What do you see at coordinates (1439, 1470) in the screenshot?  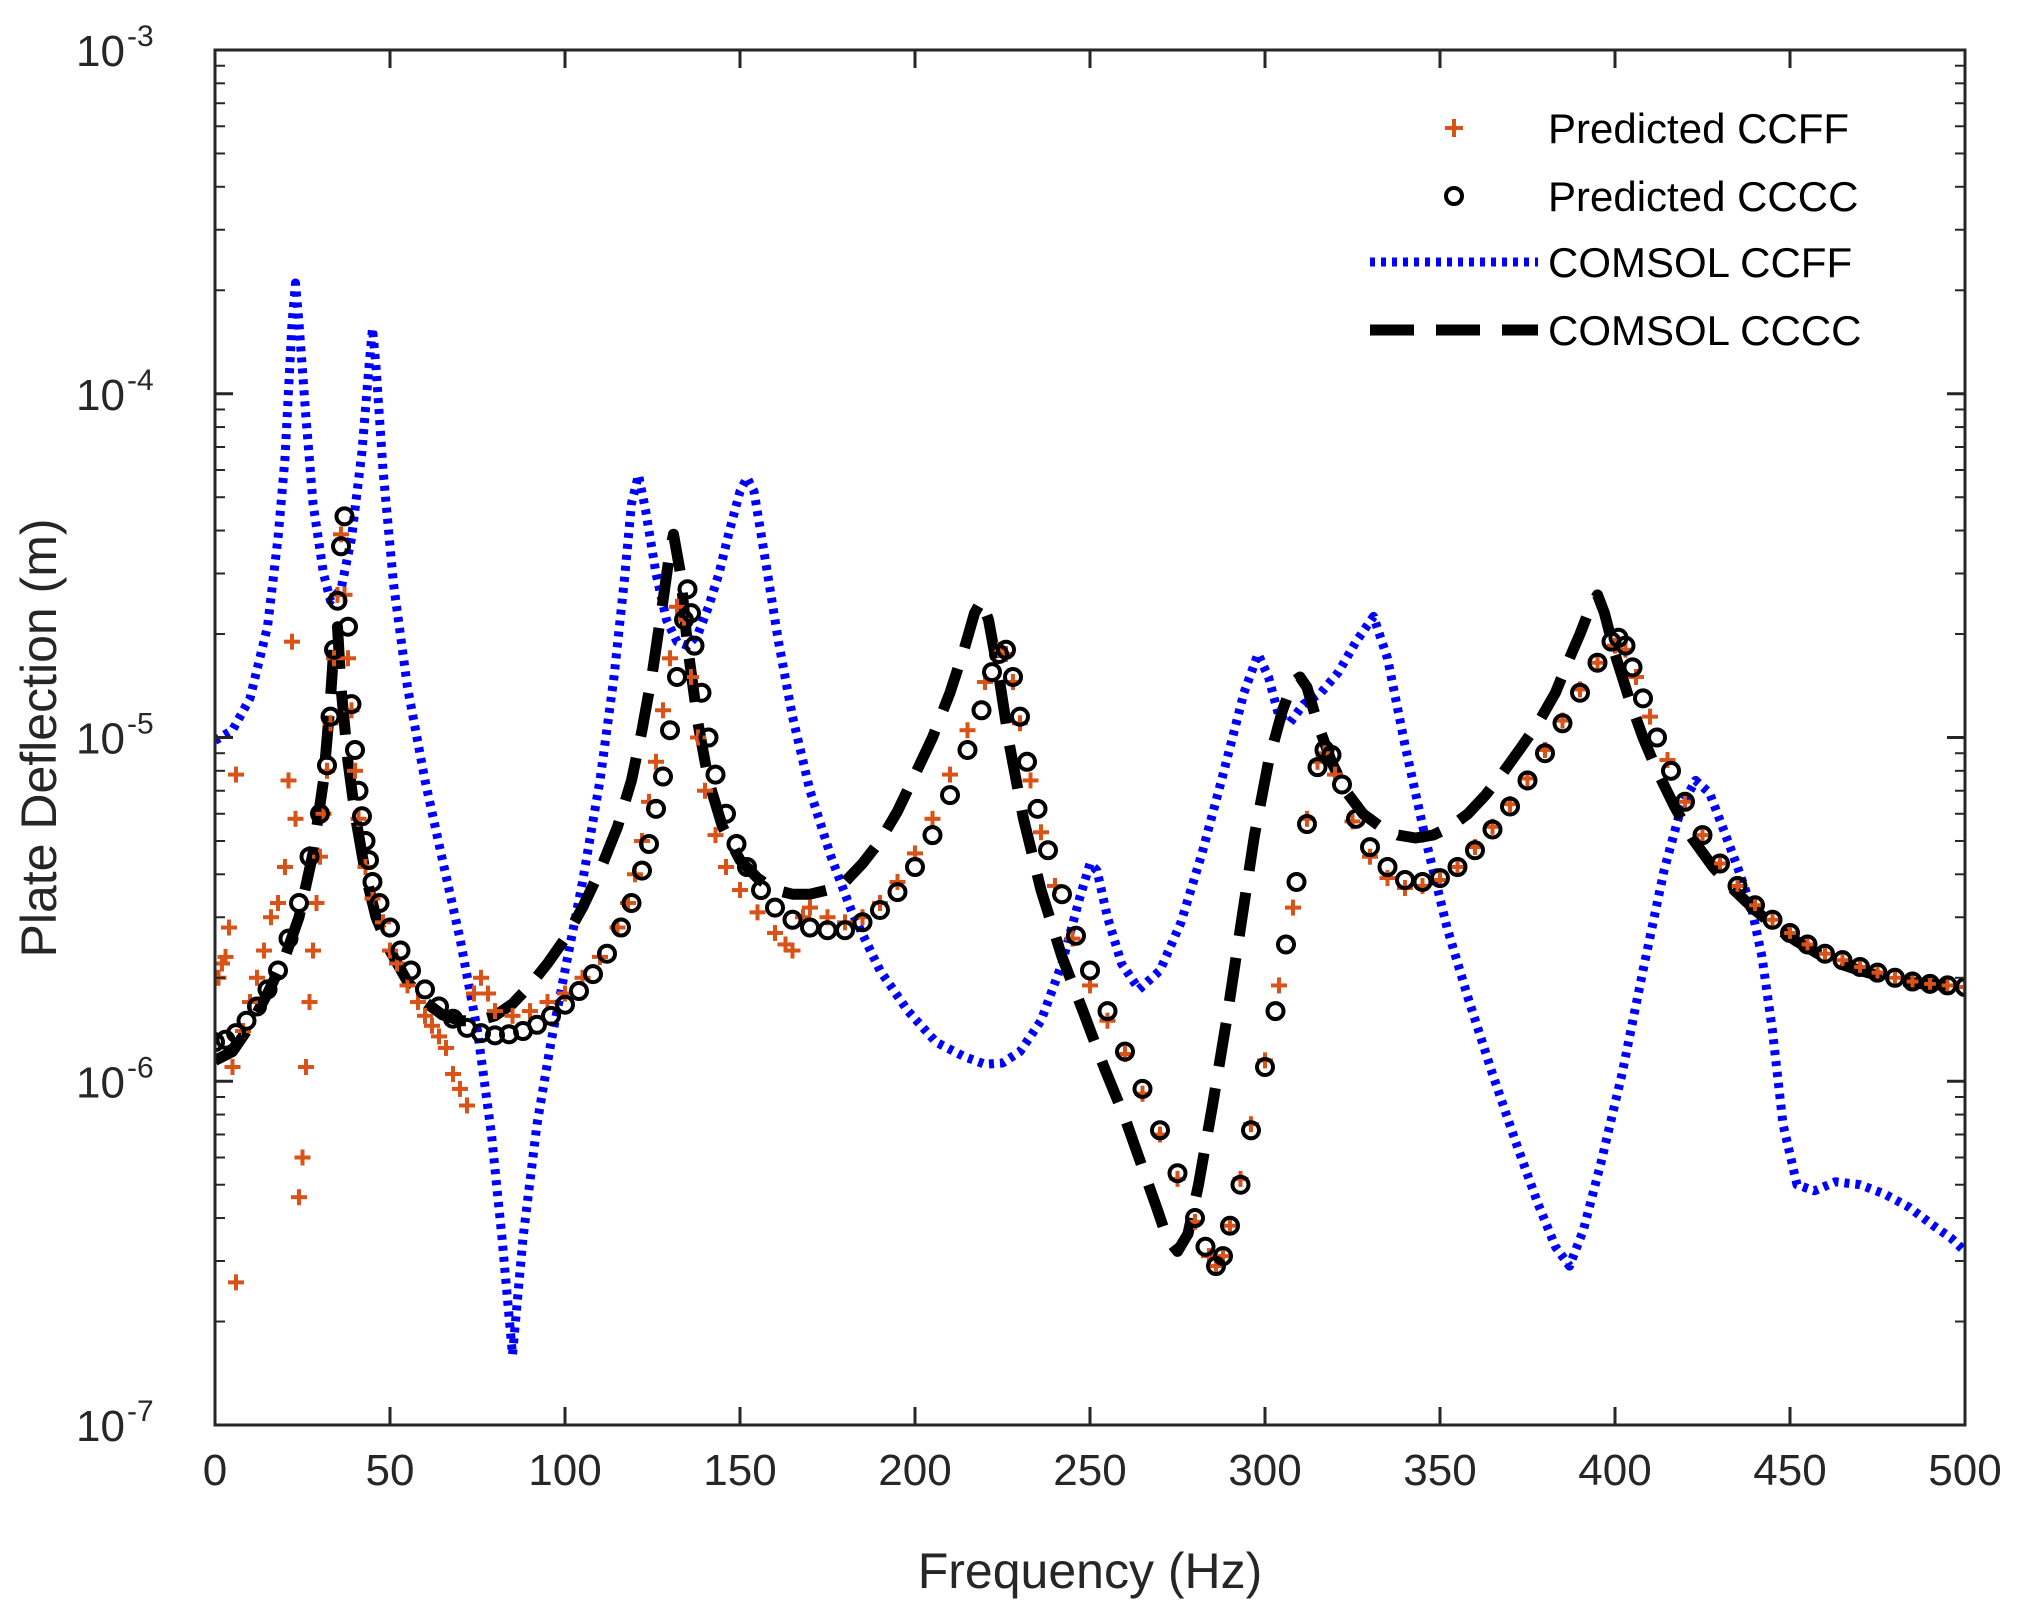 I see `x-tick-label: 350` at bounding box center [1439, 1470].